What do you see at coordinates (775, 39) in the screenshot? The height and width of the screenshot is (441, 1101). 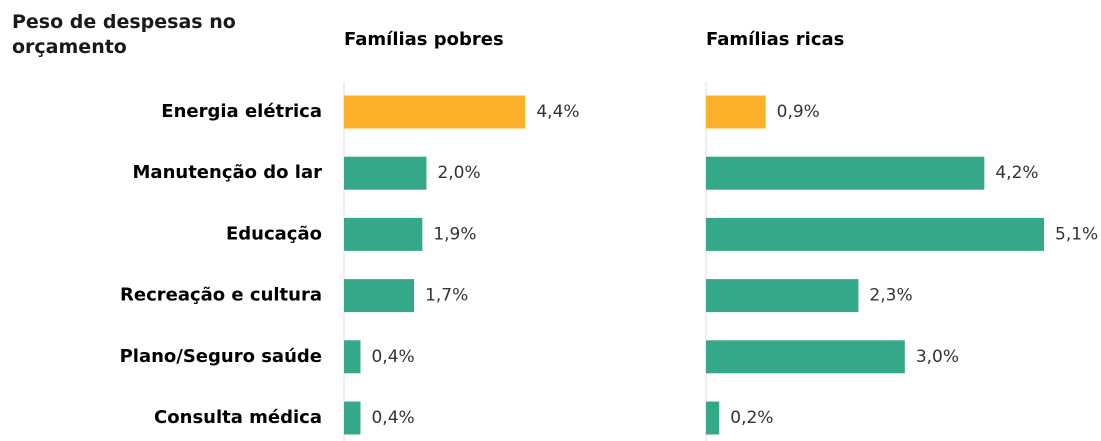 I see `panel-title: Famílias ricas` at bounding box center [775, 39].